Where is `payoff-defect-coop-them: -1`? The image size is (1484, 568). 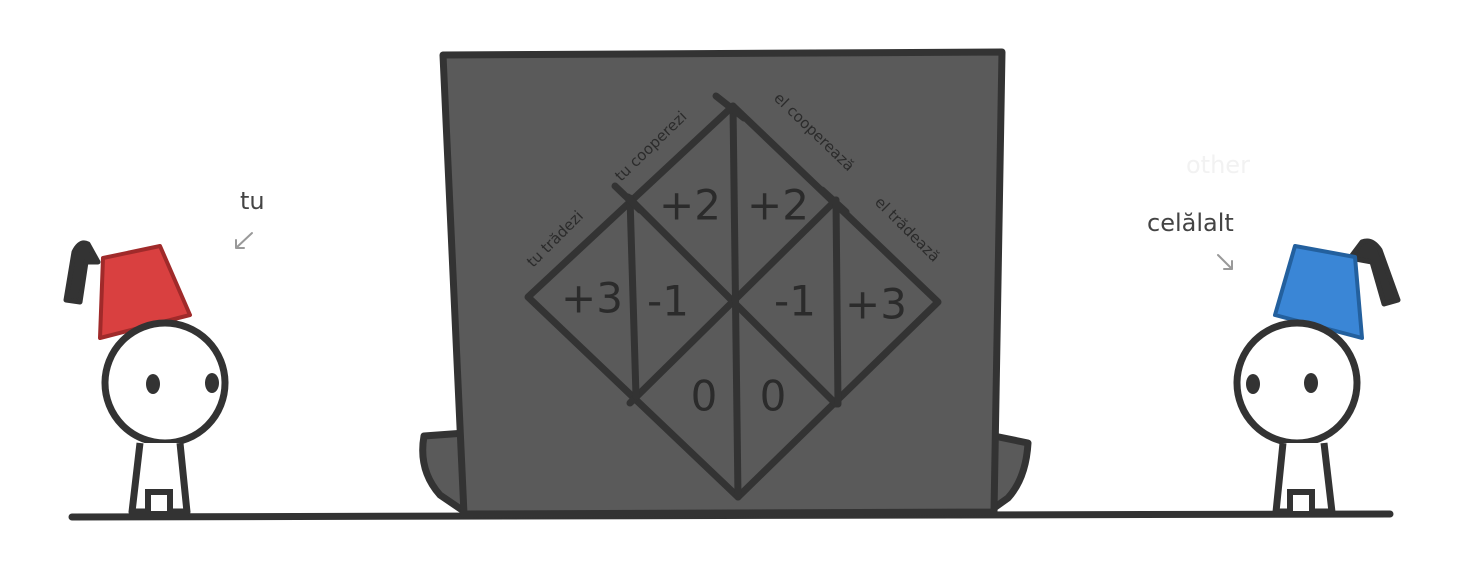 payoff-defect-coop-them: -1 is located at coordinates (668, 301).